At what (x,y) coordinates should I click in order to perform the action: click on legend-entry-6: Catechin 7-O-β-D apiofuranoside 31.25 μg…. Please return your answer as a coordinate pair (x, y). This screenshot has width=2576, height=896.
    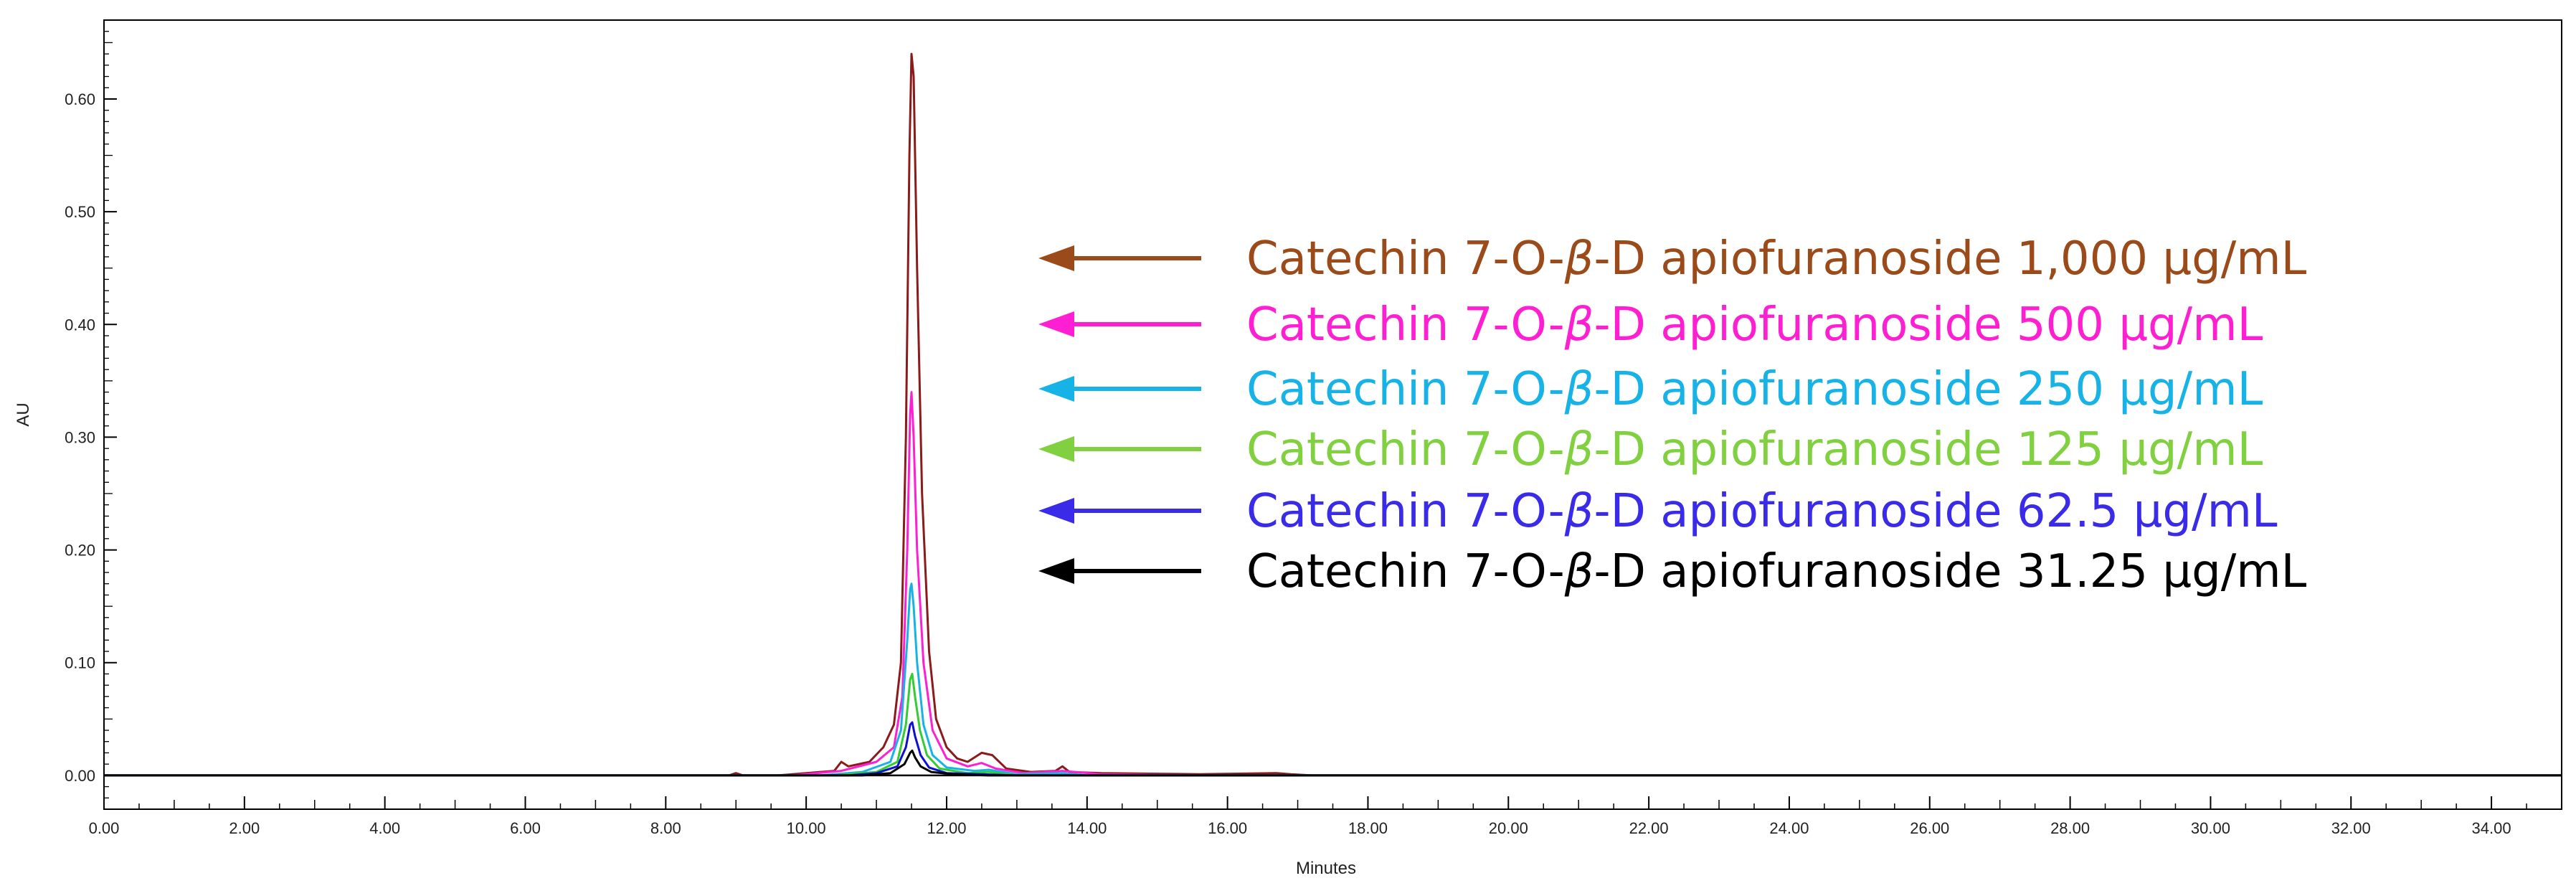
    Looking at the image, I should click on (1672, 571).